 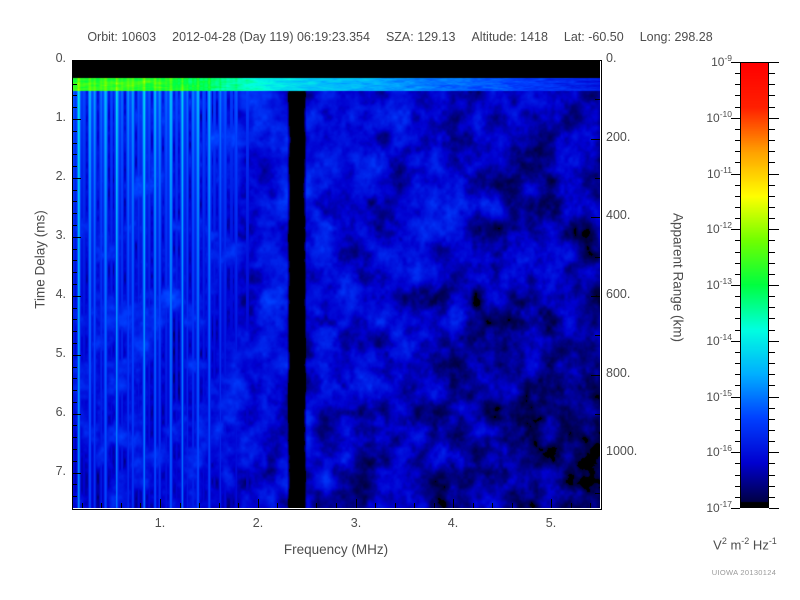 I want to click on y-axis-left-tick-label: 6., so click(x=60, y=412).